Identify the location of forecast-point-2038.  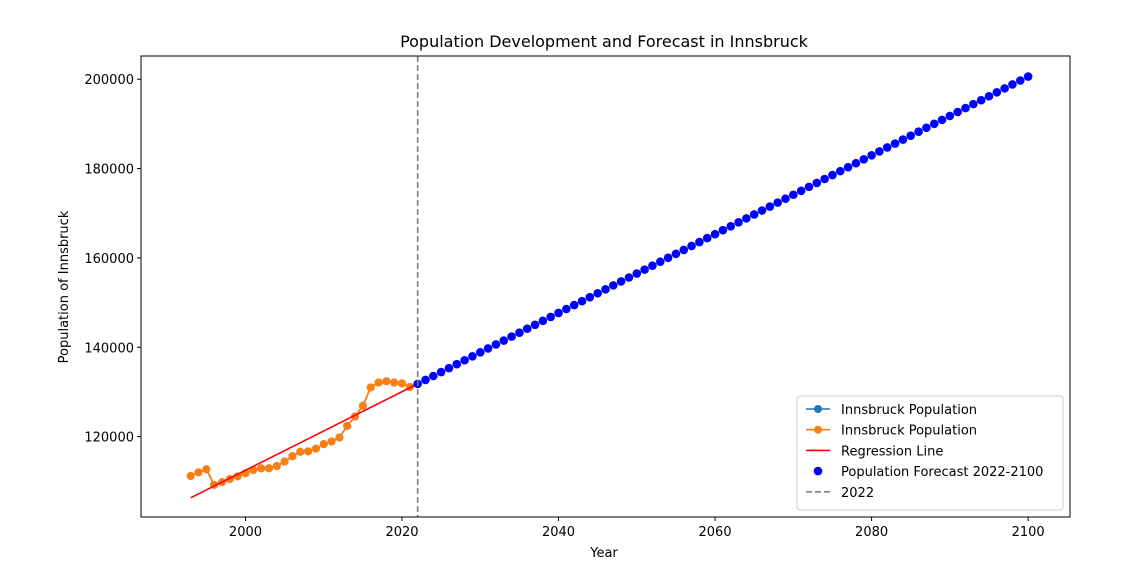
(543, 321).